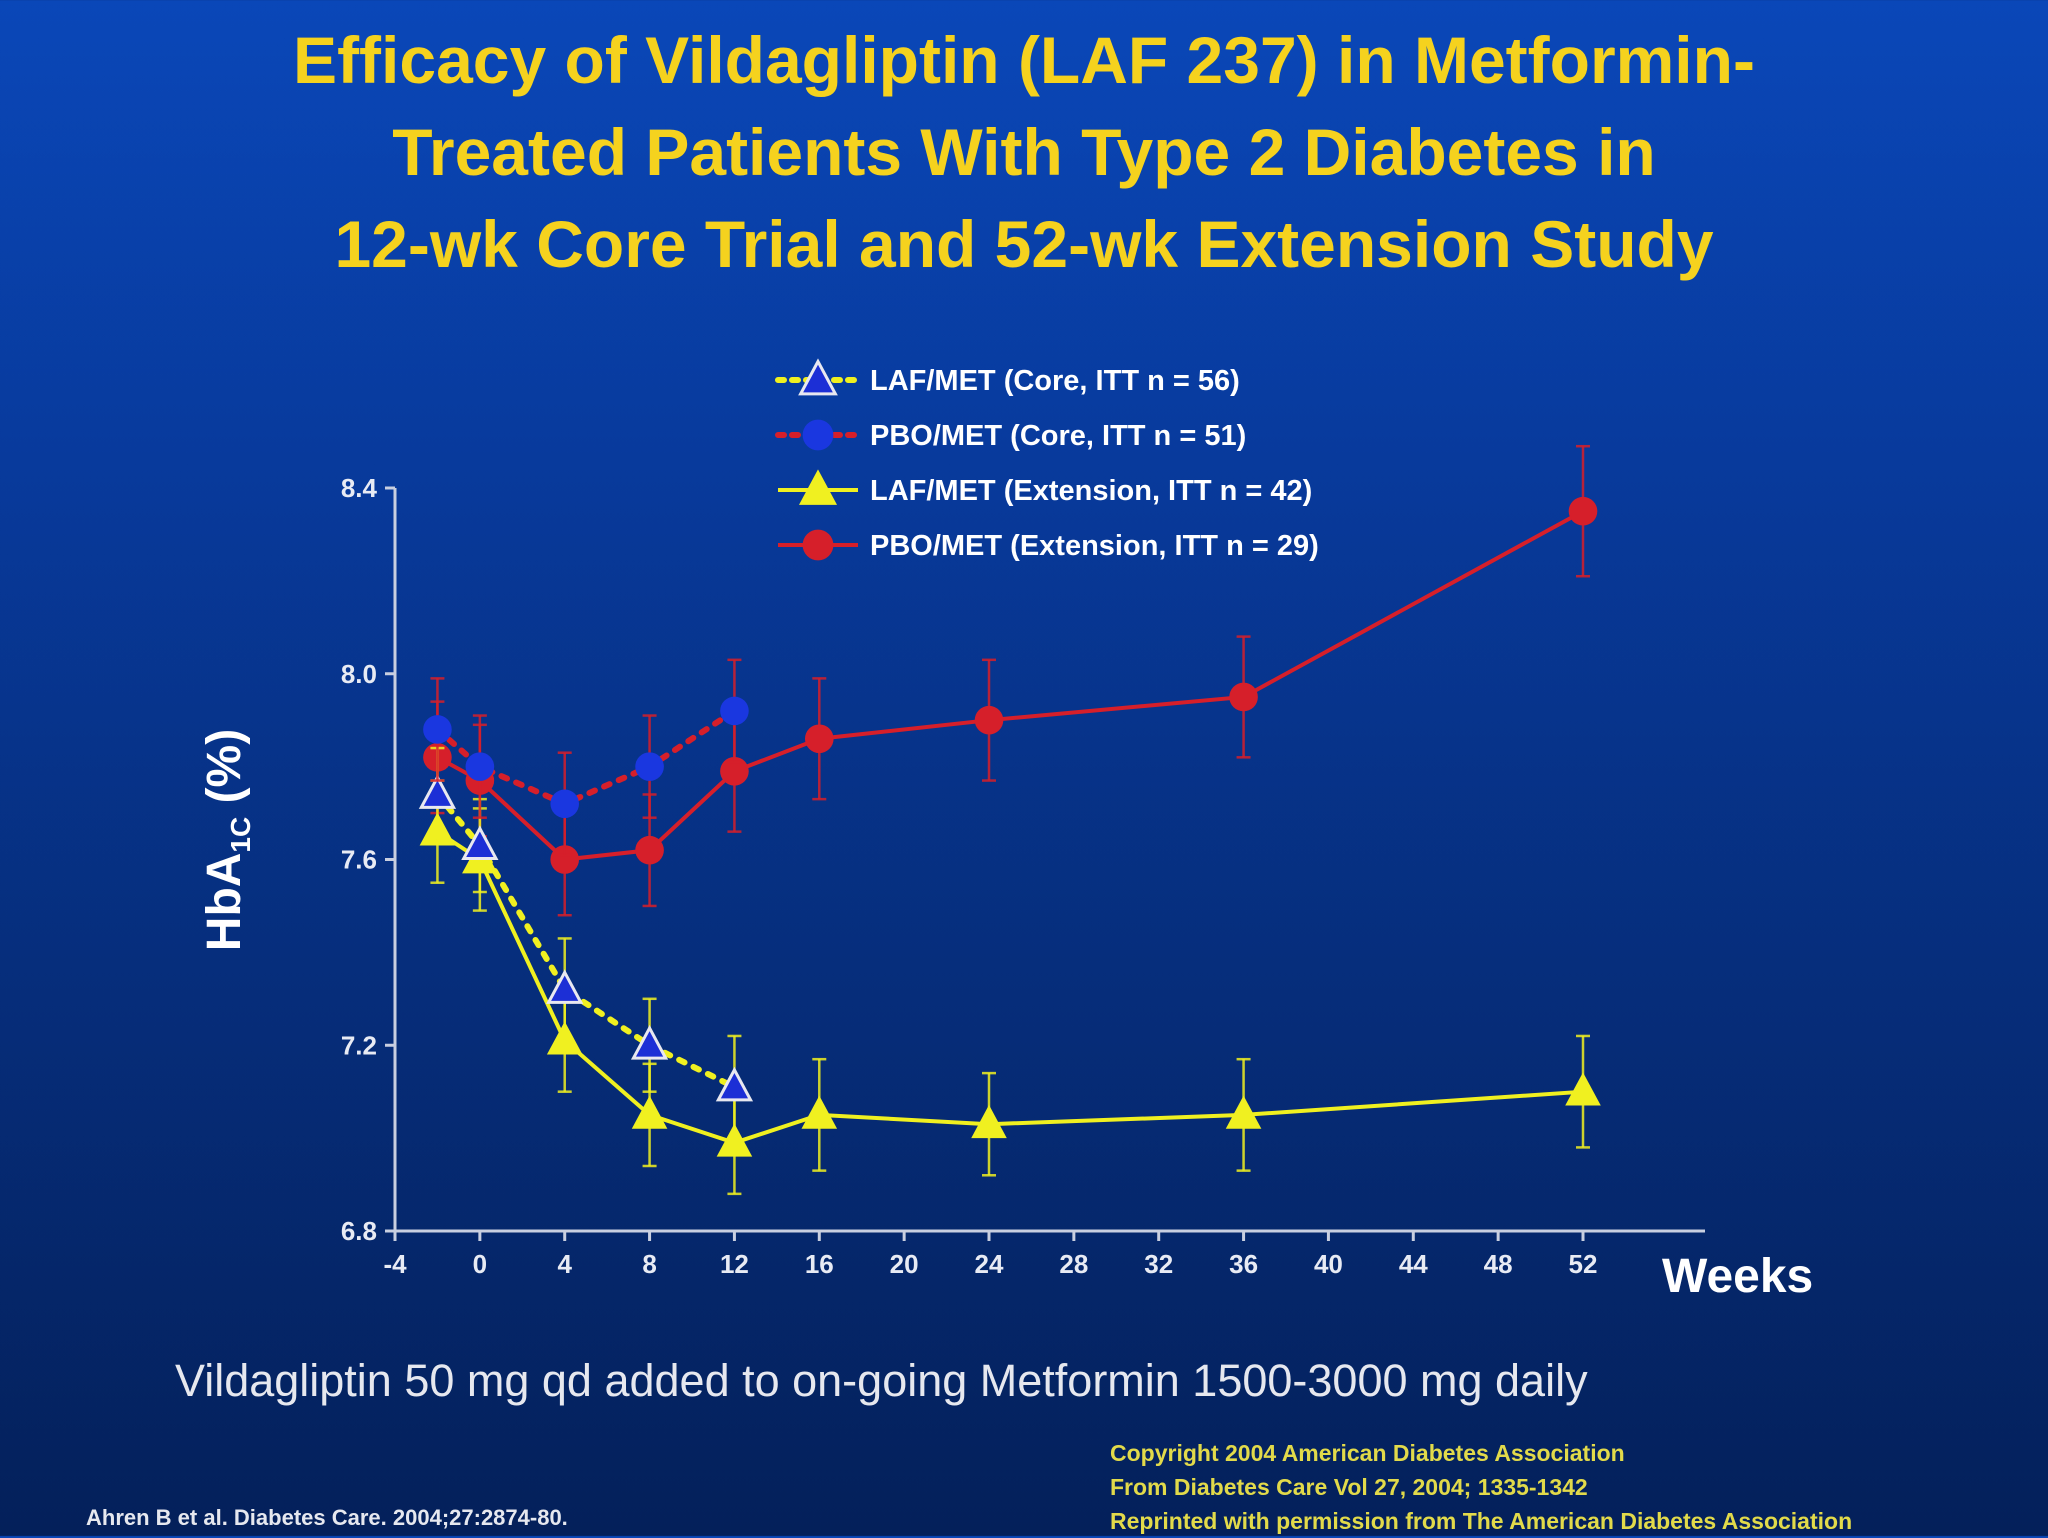 This screenshot has height=1538, width=2048. What do you see at coordinates (819, 1264) in the screenshot?
I see `x-tick-label: 16` at bounding box center [819, 1264].